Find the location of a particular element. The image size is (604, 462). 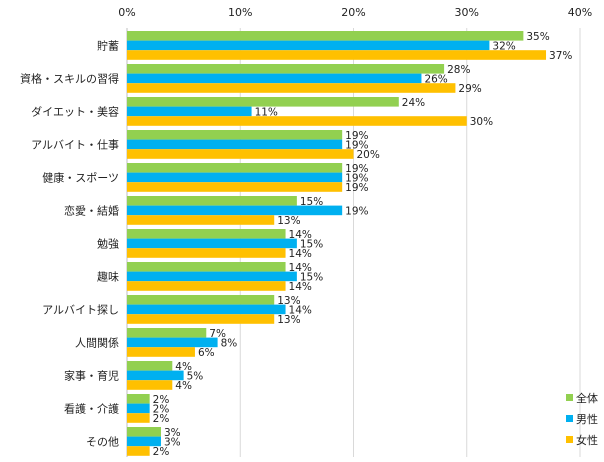

bar-男性-その他 is located at coordinates (144, 441).